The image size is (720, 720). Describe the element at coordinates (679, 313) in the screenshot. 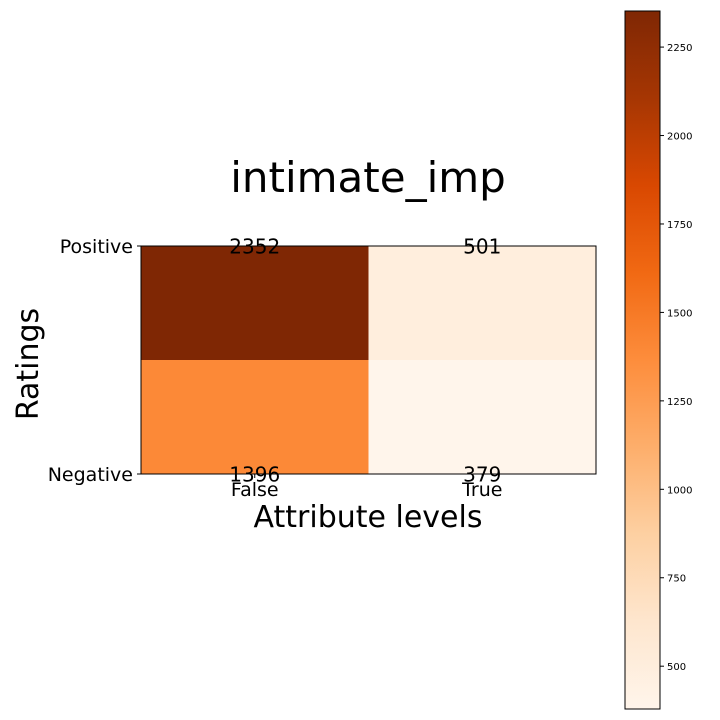

I see `colorbar-tick-label: 1500` at that location.